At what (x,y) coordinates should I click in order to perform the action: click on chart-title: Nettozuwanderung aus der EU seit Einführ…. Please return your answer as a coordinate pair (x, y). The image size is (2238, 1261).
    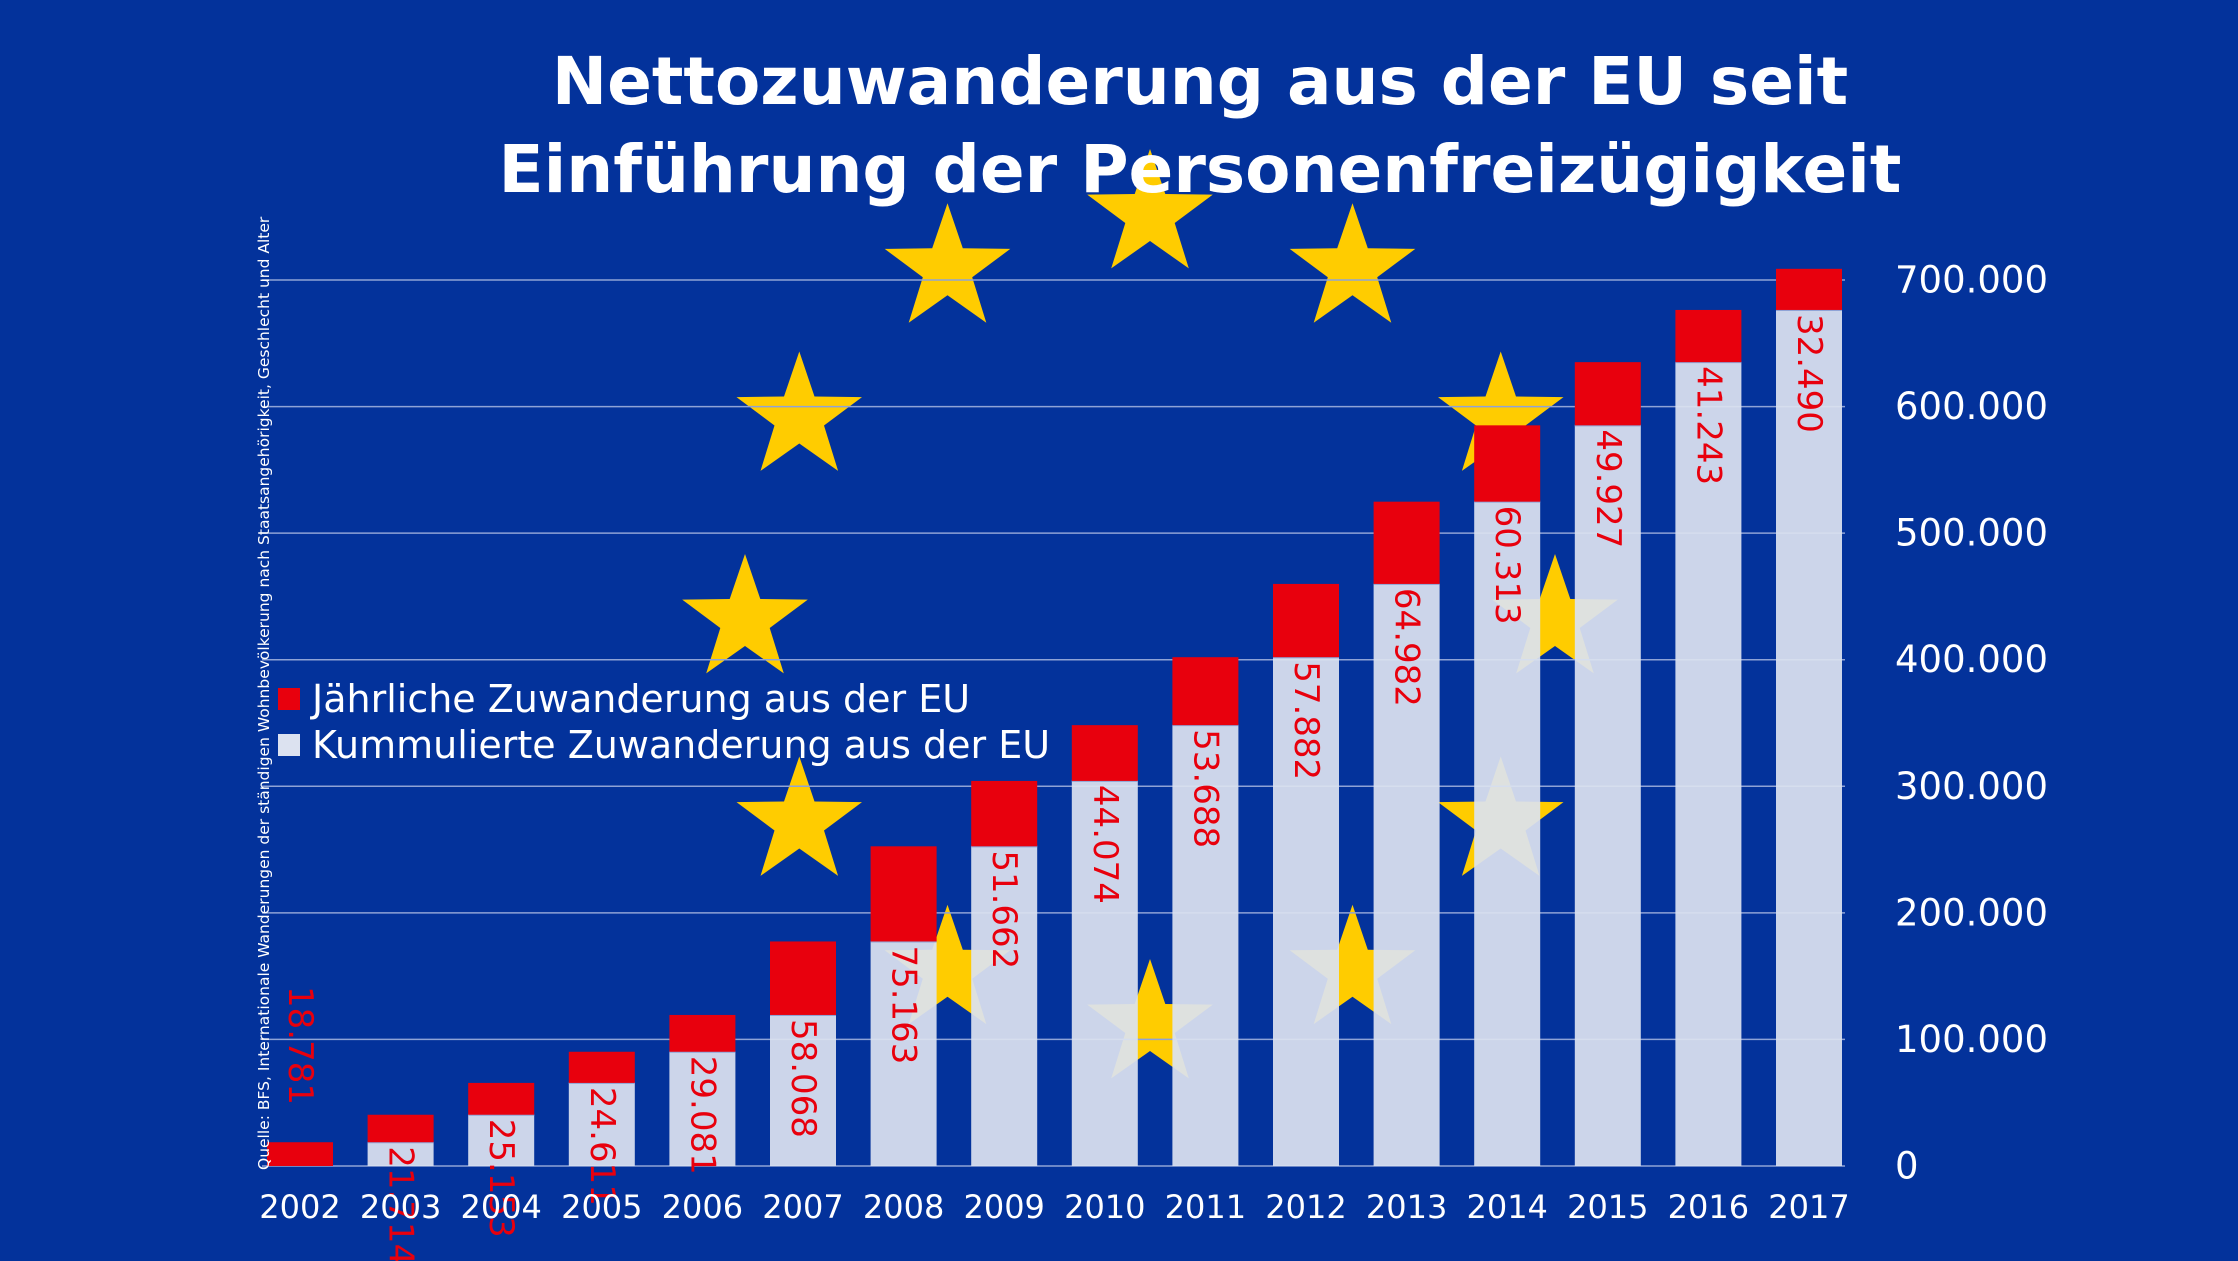
    Looking at the image, I should click on (1200, 126).